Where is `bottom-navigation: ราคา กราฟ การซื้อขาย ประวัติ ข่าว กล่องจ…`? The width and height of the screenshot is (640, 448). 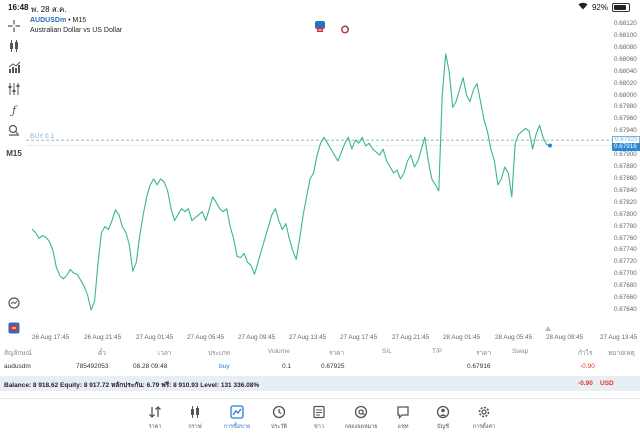 bottom-navigation: ราคา กราฟ การซื้อขาย ประวัติ ข่าว กล่องจ… is located at coordinates (320, 423).